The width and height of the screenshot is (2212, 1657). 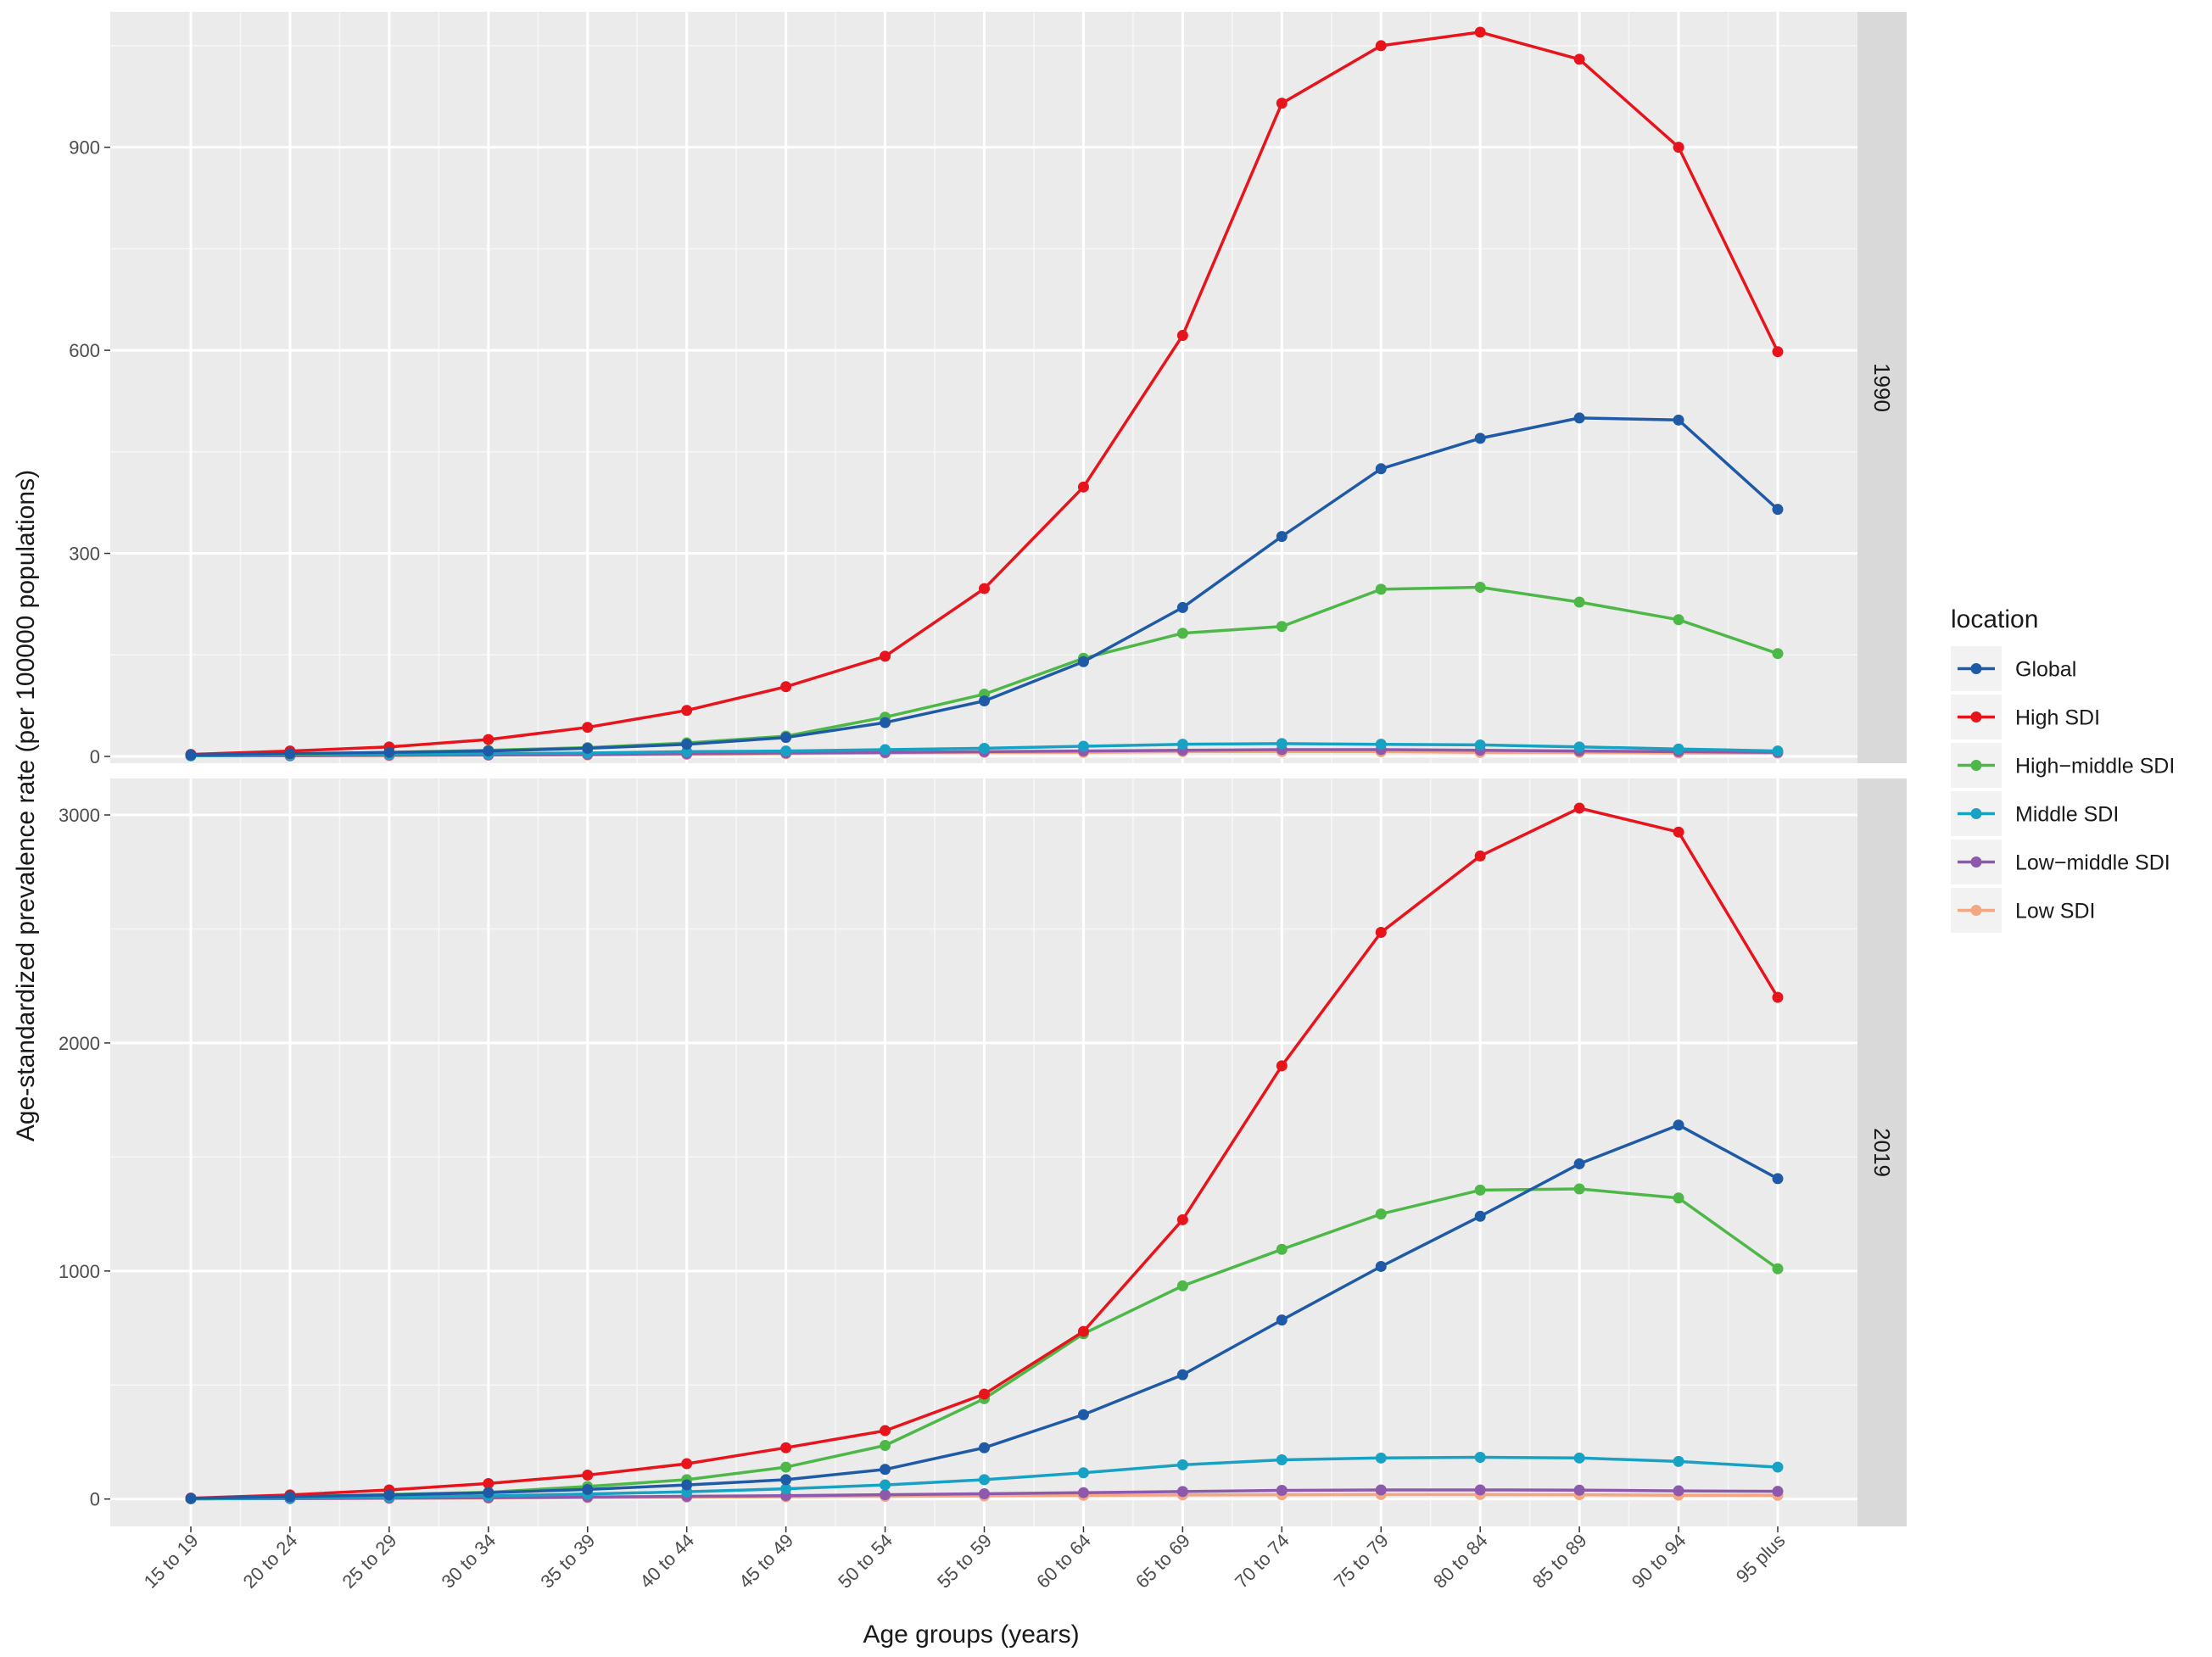 What do you see at coordinates (1362, 1561) in the screenshot?
I see `x-tick-label: 75 to 79` at bounding box center [1362, 1561].